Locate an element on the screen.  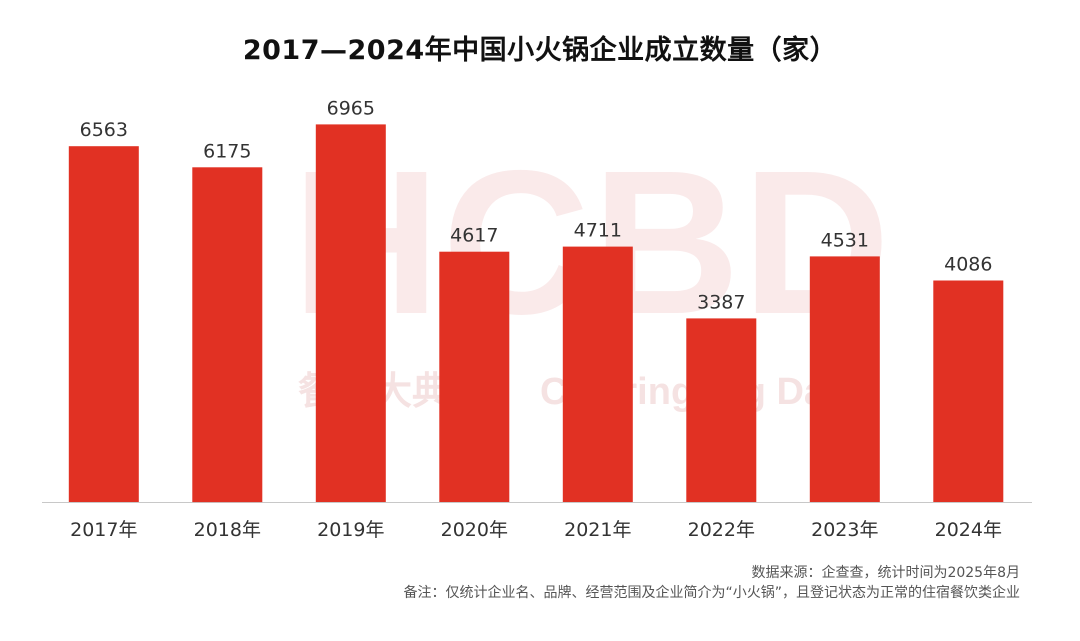
data-source-note: 数据来源：企查查，统计时间为2025年8月 is located at coordinates (885, 573).